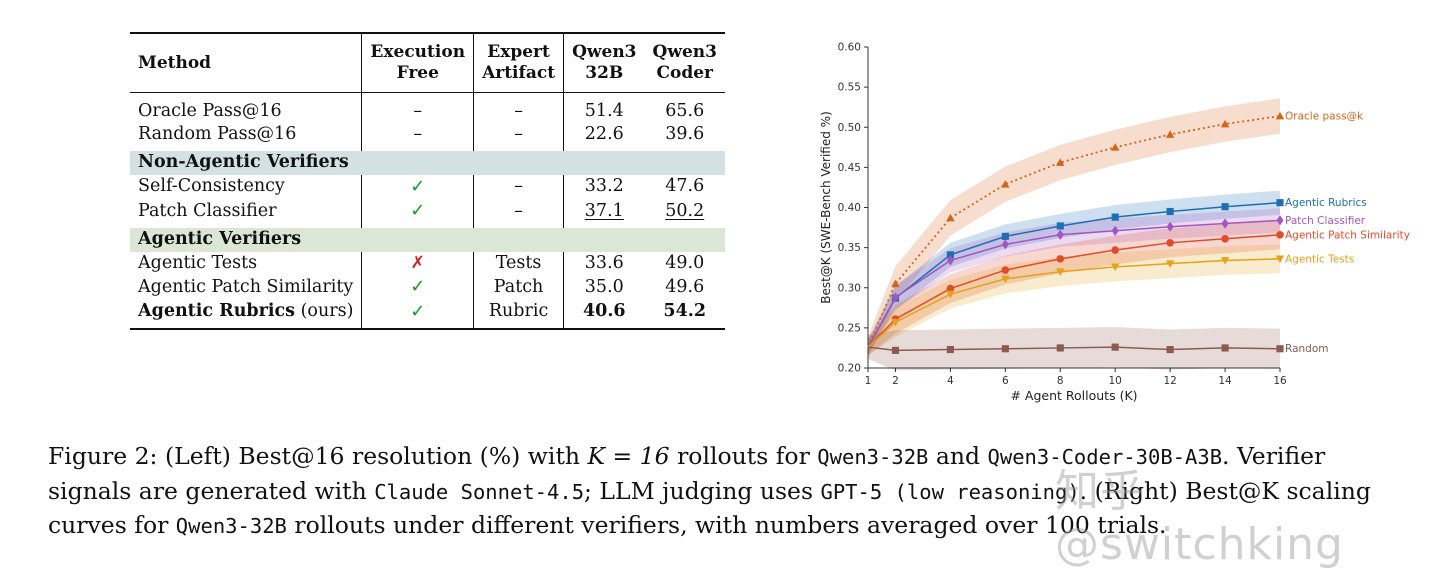  I want to click on code-model: GPT-5 (low reasoning), so click(950, 491).